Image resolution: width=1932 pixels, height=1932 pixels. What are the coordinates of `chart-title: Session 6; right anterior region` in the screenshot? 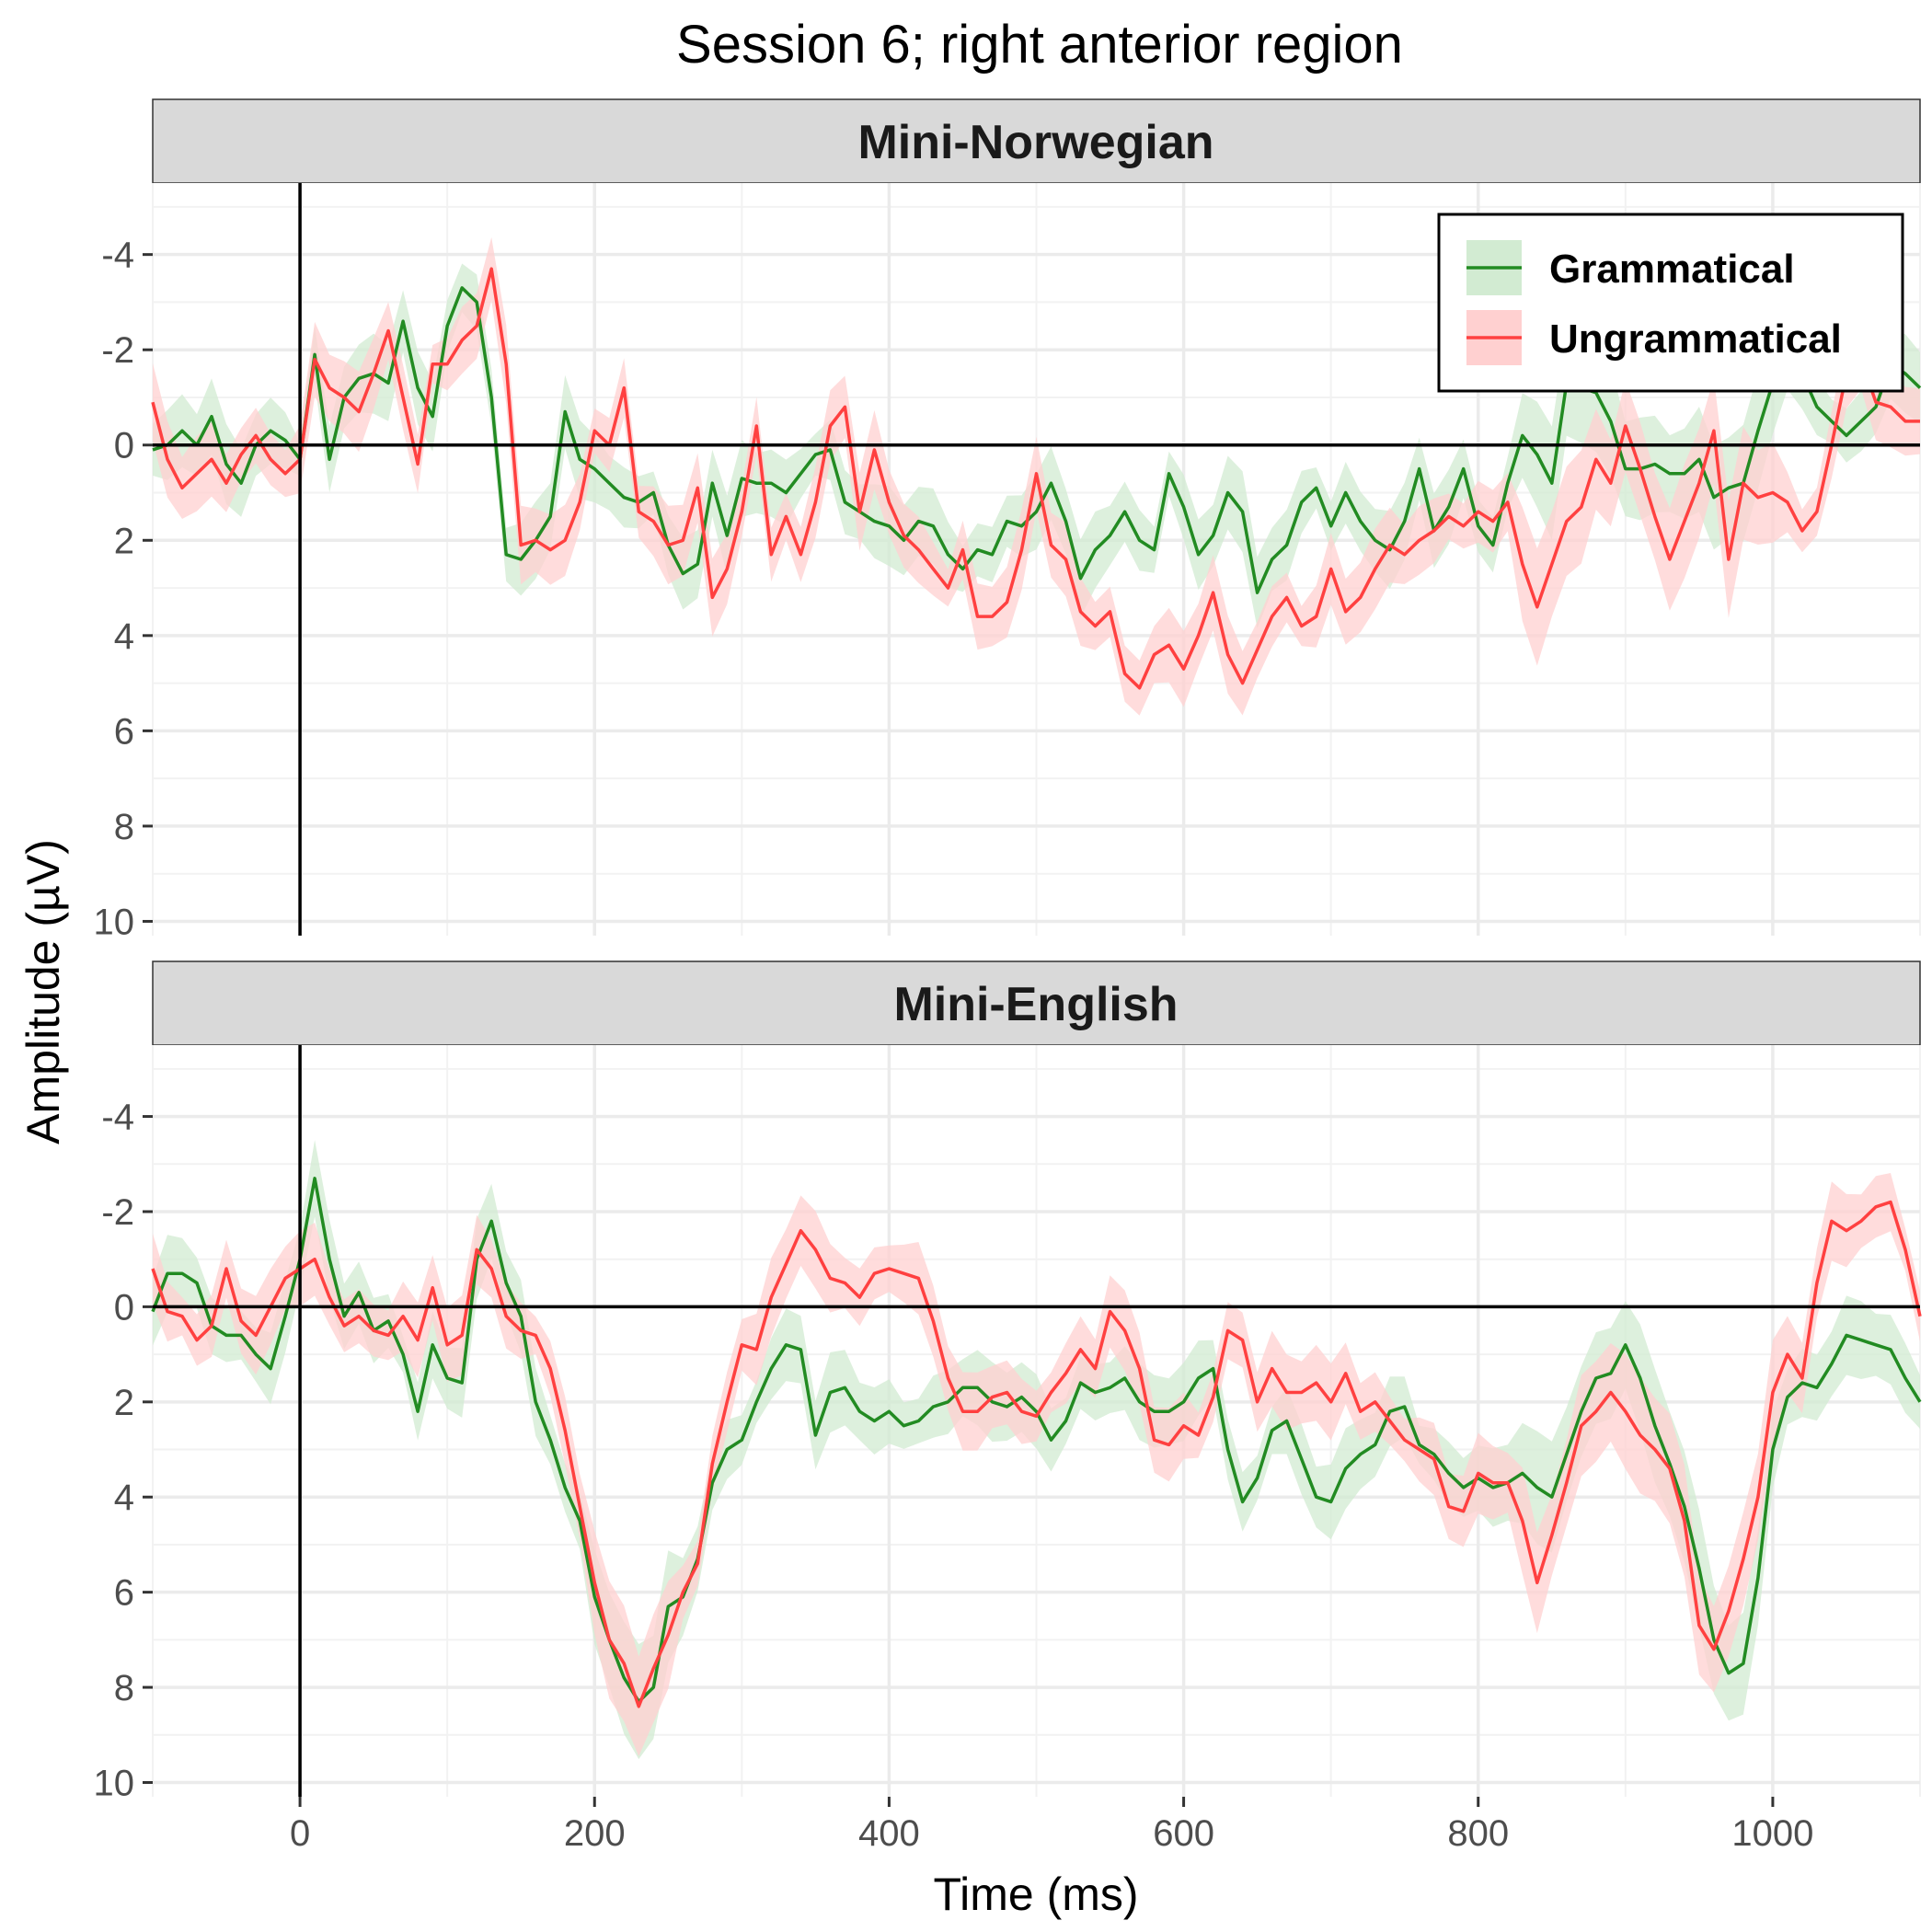 It's located at (1039, 45).